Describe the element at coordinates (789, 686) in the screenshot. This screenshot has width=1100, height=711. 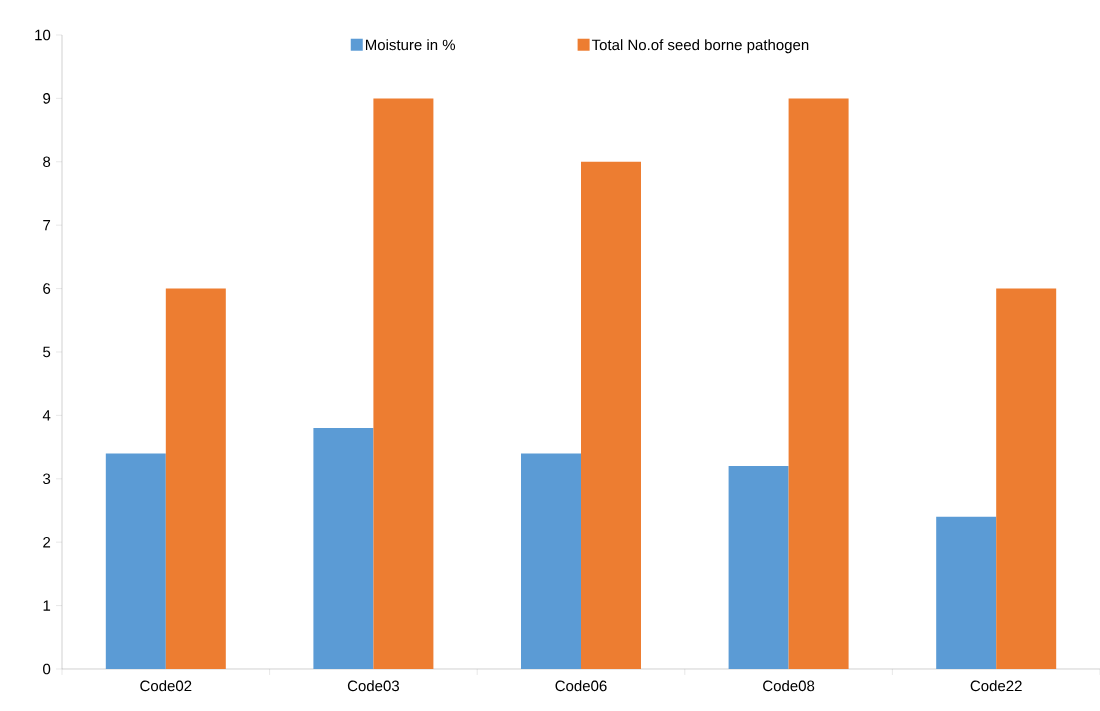
I see `x-tick-label: Code08` at that location.